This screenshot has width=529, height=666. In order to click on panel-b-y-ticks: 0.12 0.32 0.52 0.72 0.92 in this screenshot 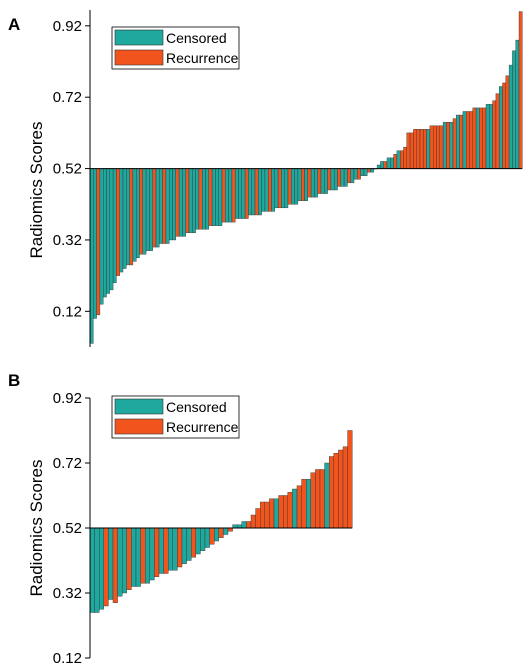, I will do `click(71, 528)`.